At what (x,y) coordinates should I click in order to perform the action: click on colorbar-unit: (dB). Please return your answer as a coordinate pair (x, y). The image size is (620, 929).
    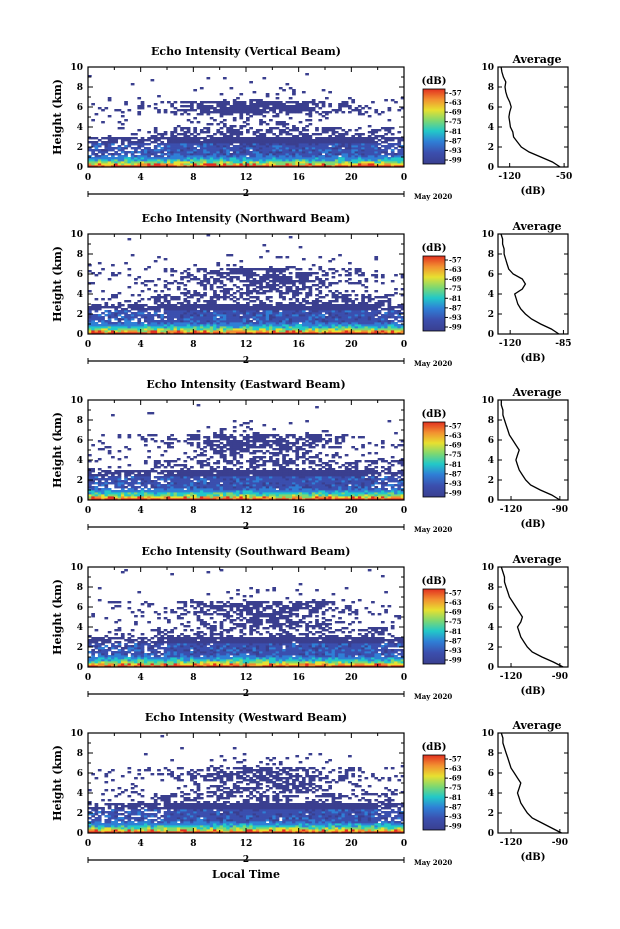
    Looking at the image, I should click on (434, 248).